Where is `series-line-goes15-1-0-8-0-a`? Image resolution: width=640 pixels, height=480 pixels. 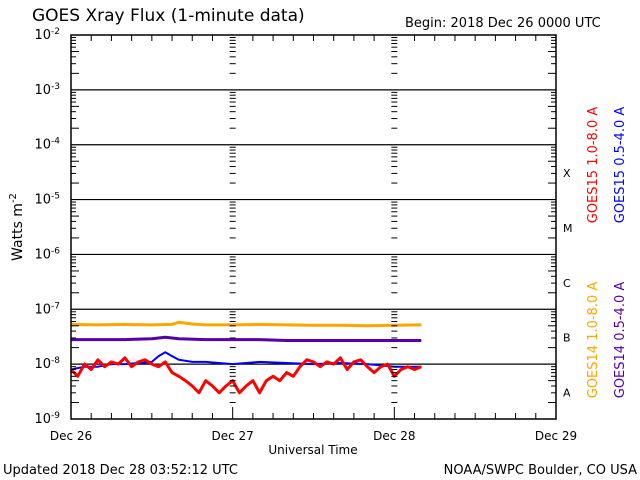 series-line-goes15-1-0-8-0-a is located at coordinates (245, 375).